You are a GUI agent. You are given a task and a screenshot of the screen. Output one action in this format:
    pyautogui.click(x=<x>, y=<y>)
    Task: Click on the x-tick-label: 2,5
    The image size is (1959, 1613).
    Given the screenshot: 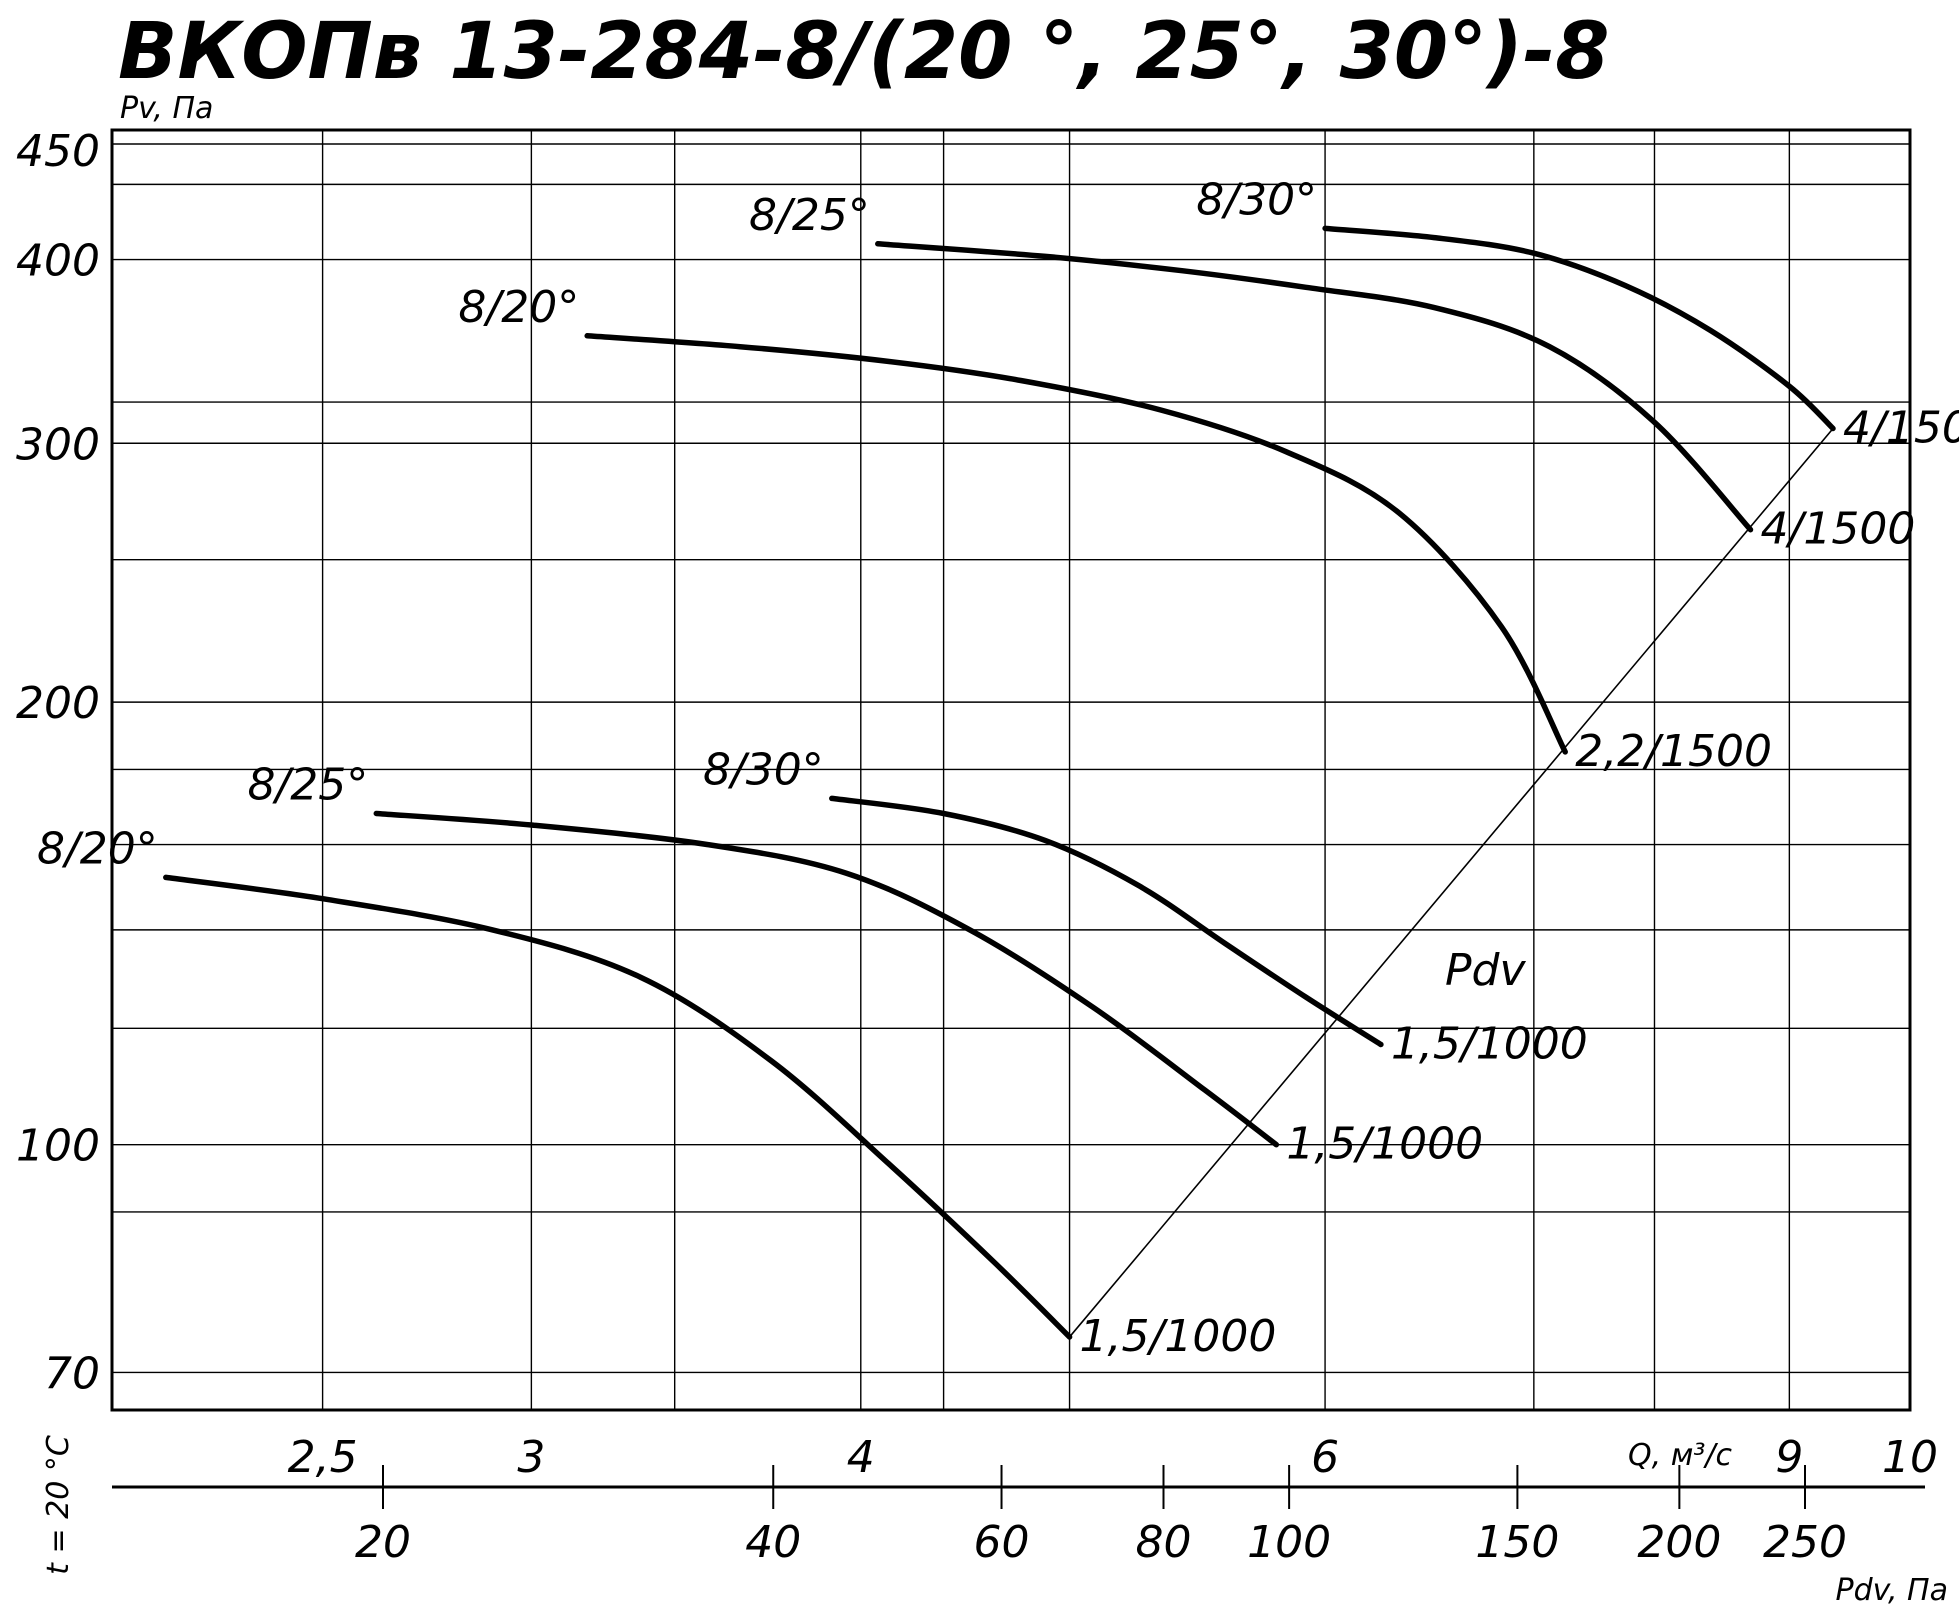 What is the action you would take?
    pyautogui.click(x=323, y=1457)
    